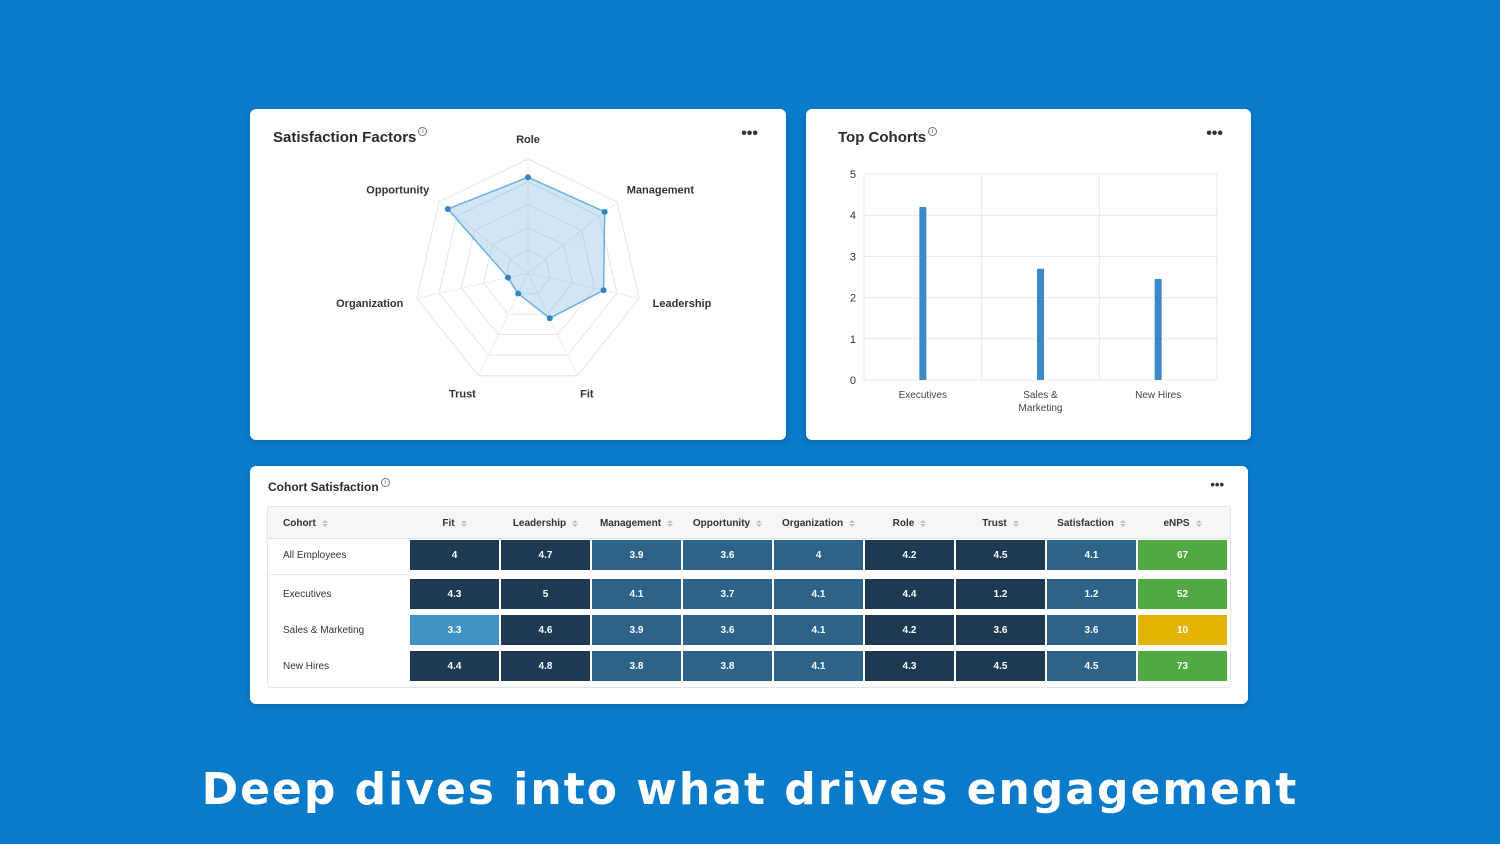 The width and height of the screenshot is (1500, 844). What do you see at coordinates (306, 666) in the screenshot?
I see `row-label: New Hires` at bounding box center [306, 666].